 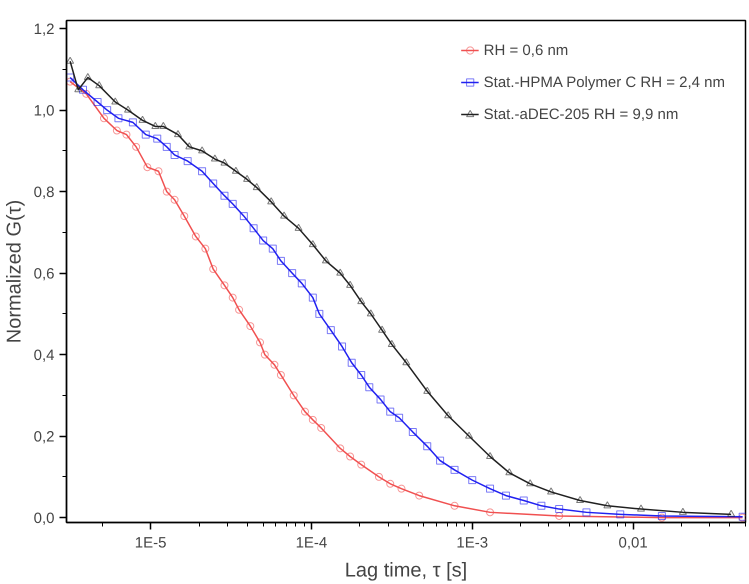 What do you see at coordinates (44, 519) in the screenshot?
I see `y-tick-label: 0,0` at bounding box center [44, 519].